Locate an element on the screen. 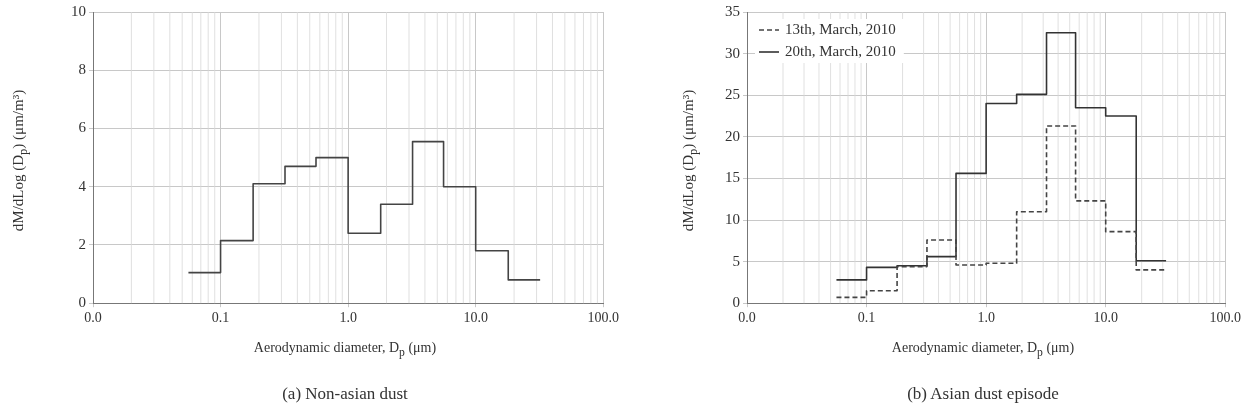 The height and width of the screenshot is (420, 1245). y-tick-label: 35 is located at coordinates (732, 10).